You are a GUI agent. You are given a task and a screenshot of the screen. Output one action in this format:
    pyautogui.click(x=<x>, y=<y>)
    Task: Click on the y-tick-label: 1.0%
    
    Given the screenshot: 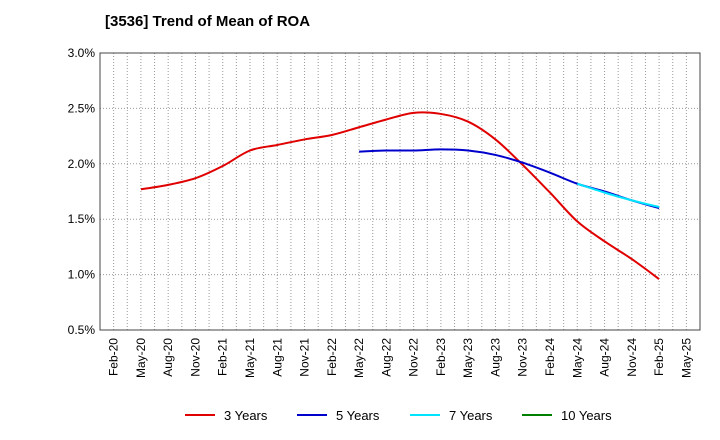 What is the action you would take?
    pyautogui.click(x=82, y=275)
    